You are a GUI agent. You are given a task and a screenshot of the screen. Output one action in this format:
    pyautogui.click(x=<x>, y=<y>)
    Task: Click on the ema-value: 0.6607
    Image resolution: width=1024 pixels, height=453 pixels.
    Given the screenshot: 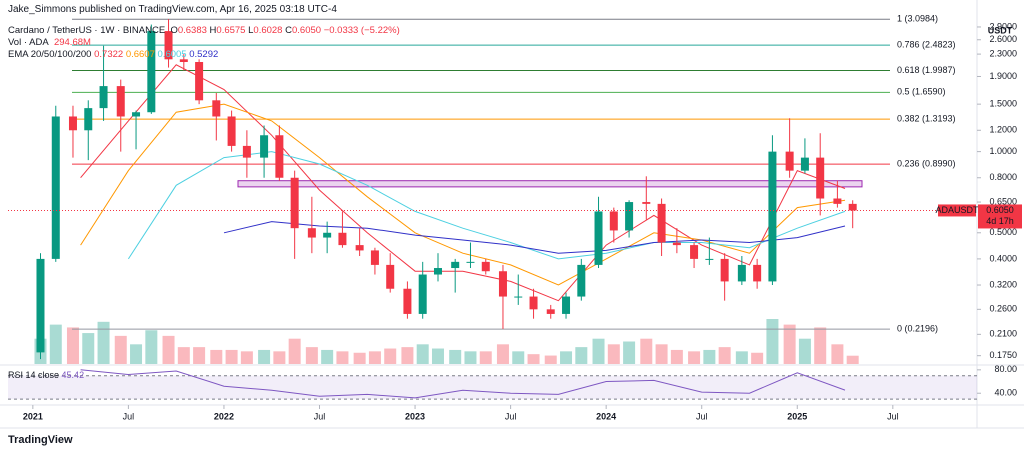 What is the action you would take?
    pyautogui.click(x=140, y=54)
    